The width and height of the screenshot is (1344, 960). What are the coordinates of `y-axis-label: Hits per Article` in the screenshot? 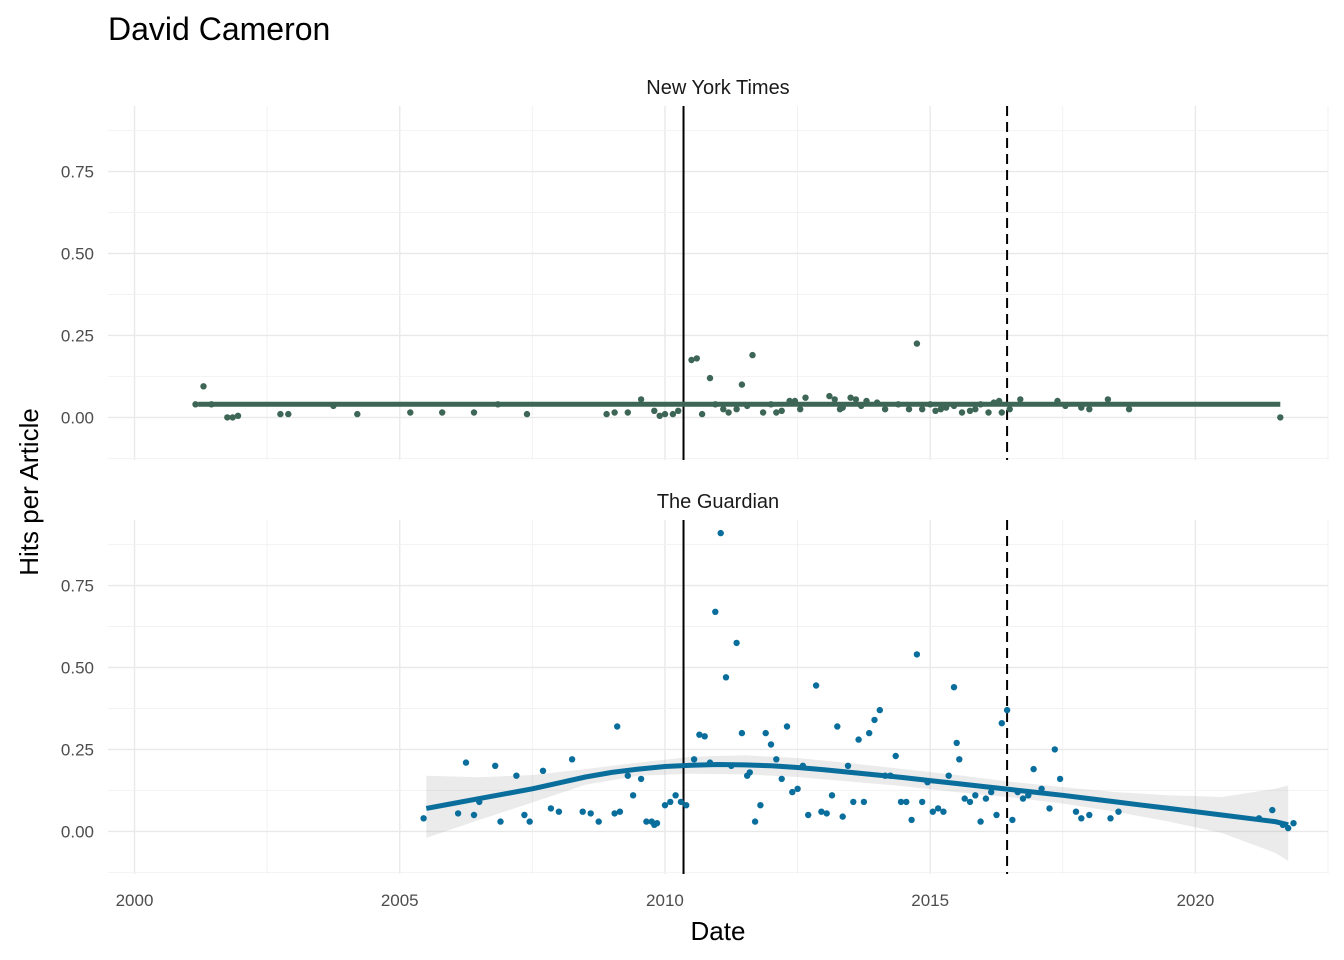 It's located at (29, 492).